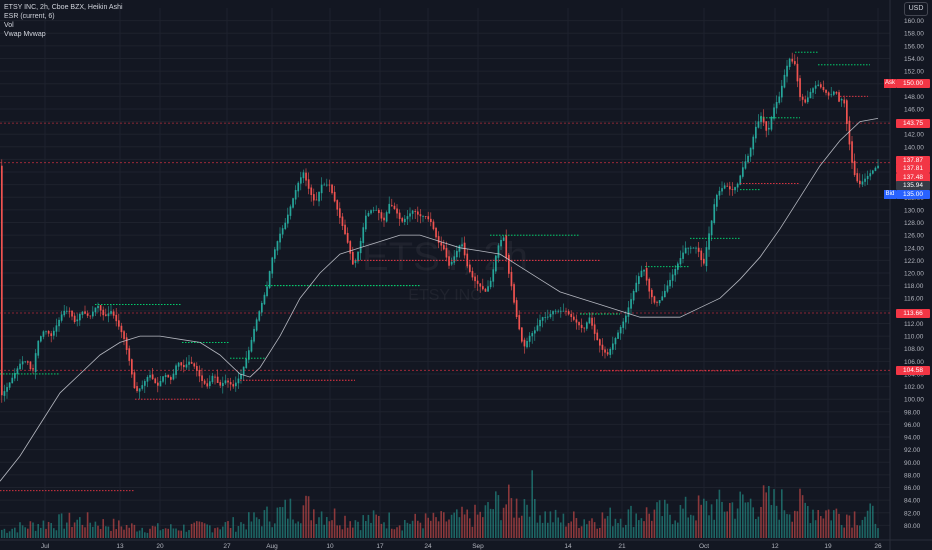 Image resolution: width=932 pixels, height=550 pixels. What do you see at coordinates (29, 16) in the screenshot?
I see `legend-esr-indicator: ESR (current, 6)` at bounding box center [29, 16].